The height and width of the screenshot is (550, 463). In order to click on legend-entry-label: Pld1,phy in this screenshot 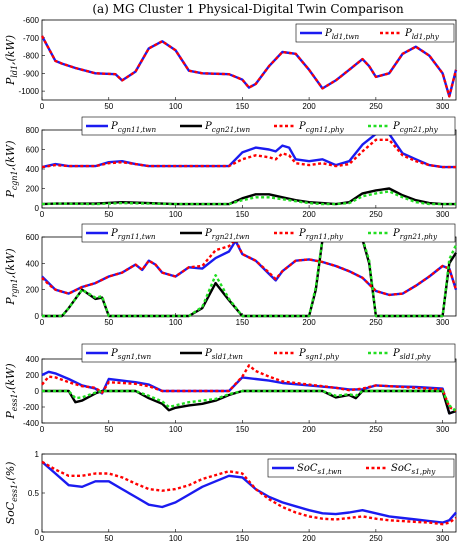, I will do `click(422, 34)`.